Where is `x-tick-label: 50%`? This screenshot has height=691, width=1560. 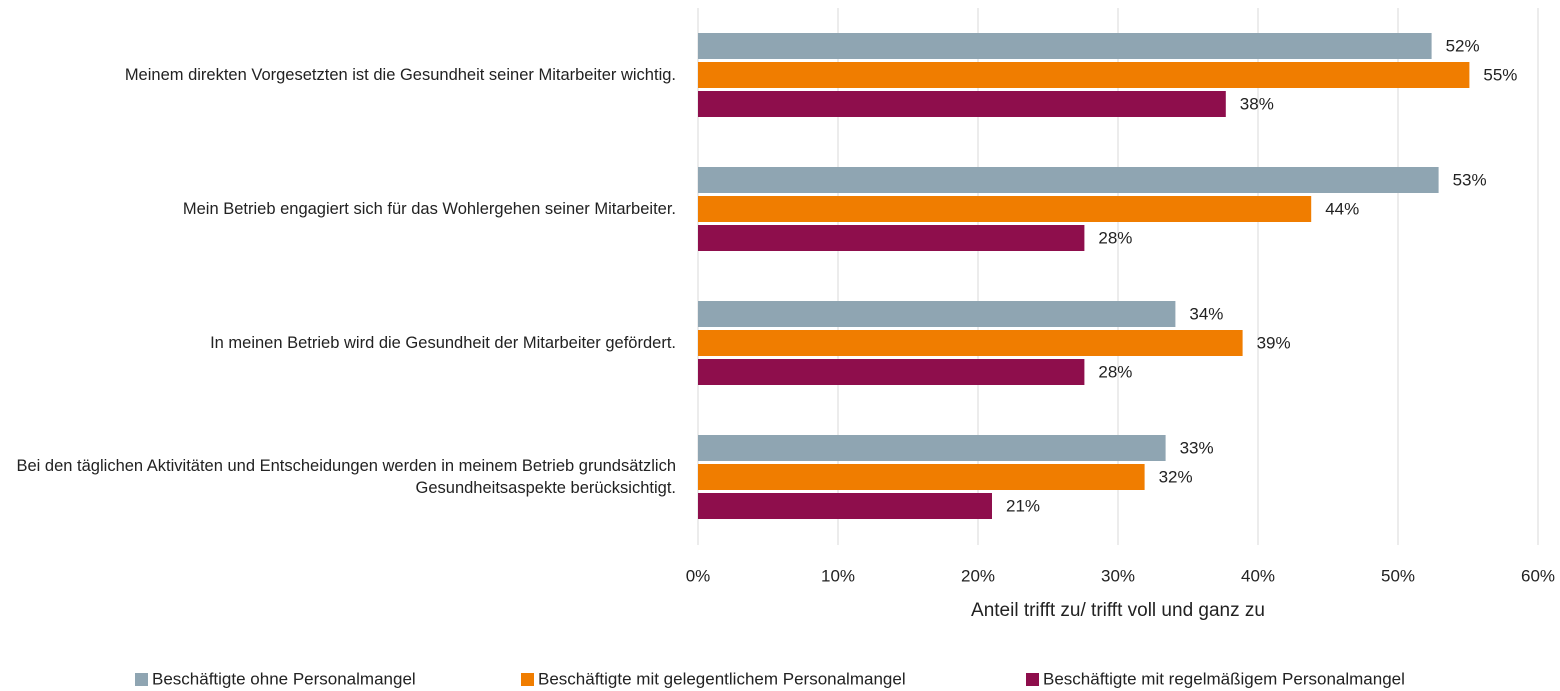 x-tick-label: 50% is located at coordinates (1398, 575).